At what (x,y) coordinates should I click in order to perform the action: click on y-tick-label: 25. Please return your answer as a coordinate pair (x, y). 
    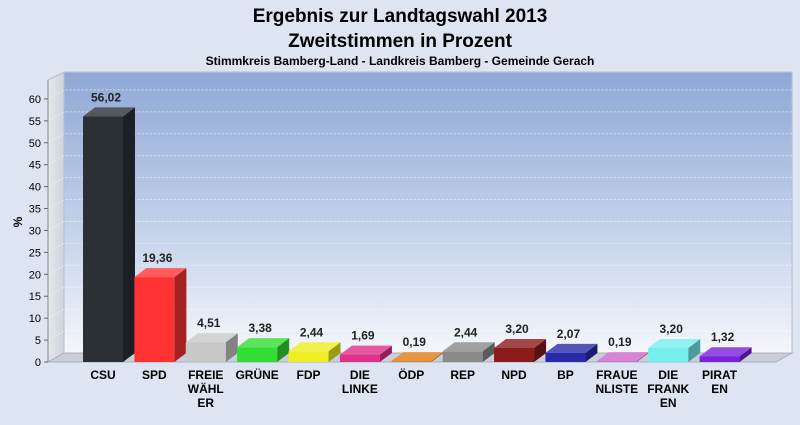
    Looking at the image, I should click on (35, 253).